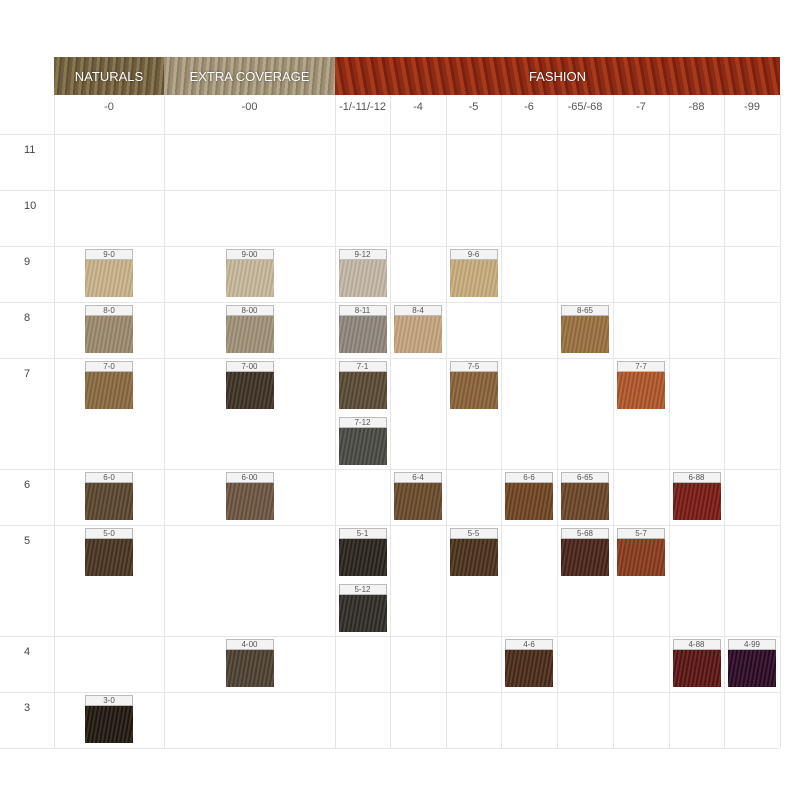  I want to click on row-label: 10, so click(30, 206).